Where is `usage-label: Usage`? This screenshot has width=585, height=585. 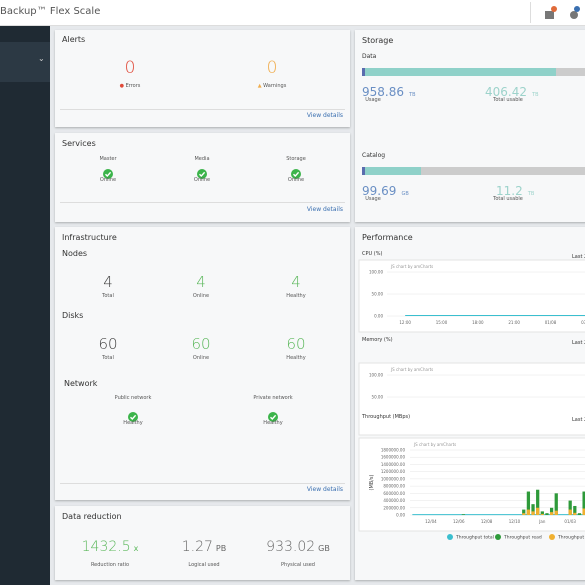 usage-label: Usage is located at coordinates (373, 100).